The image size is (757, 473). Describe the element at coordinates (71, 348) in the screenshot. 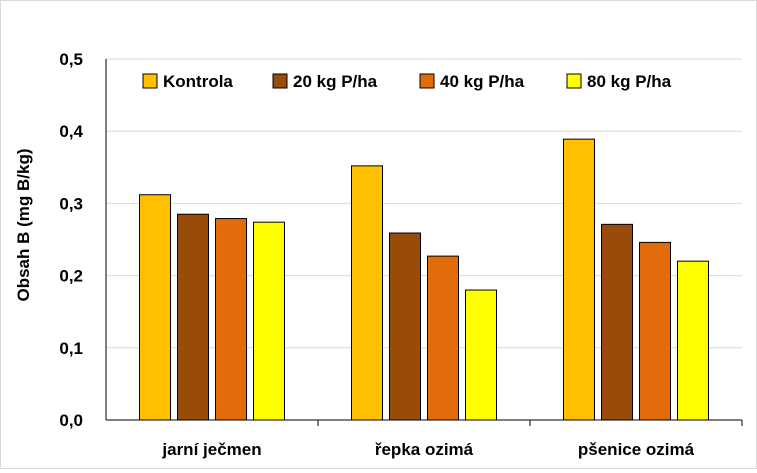

I see `y-tick-label: 0,1` at that location.